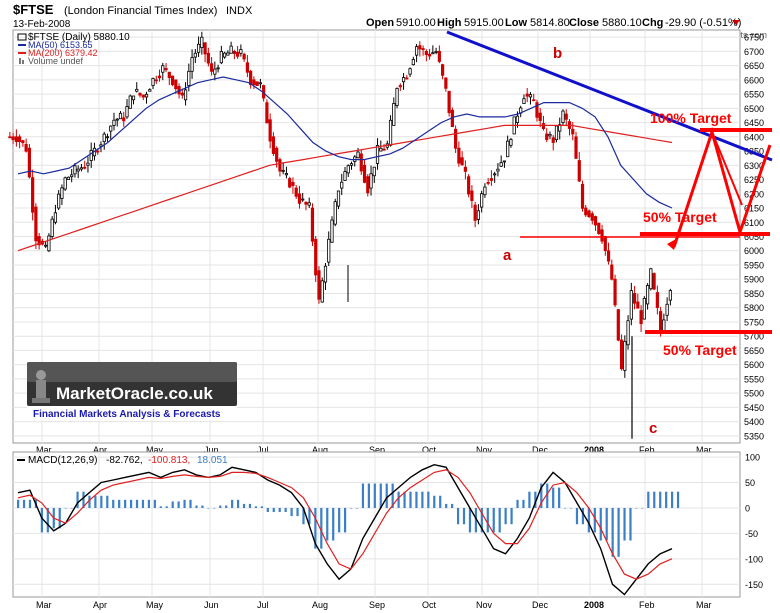  Describe the element at coordinates (647, 450) in the screenshot. I see `month-label: Feb` at that location.